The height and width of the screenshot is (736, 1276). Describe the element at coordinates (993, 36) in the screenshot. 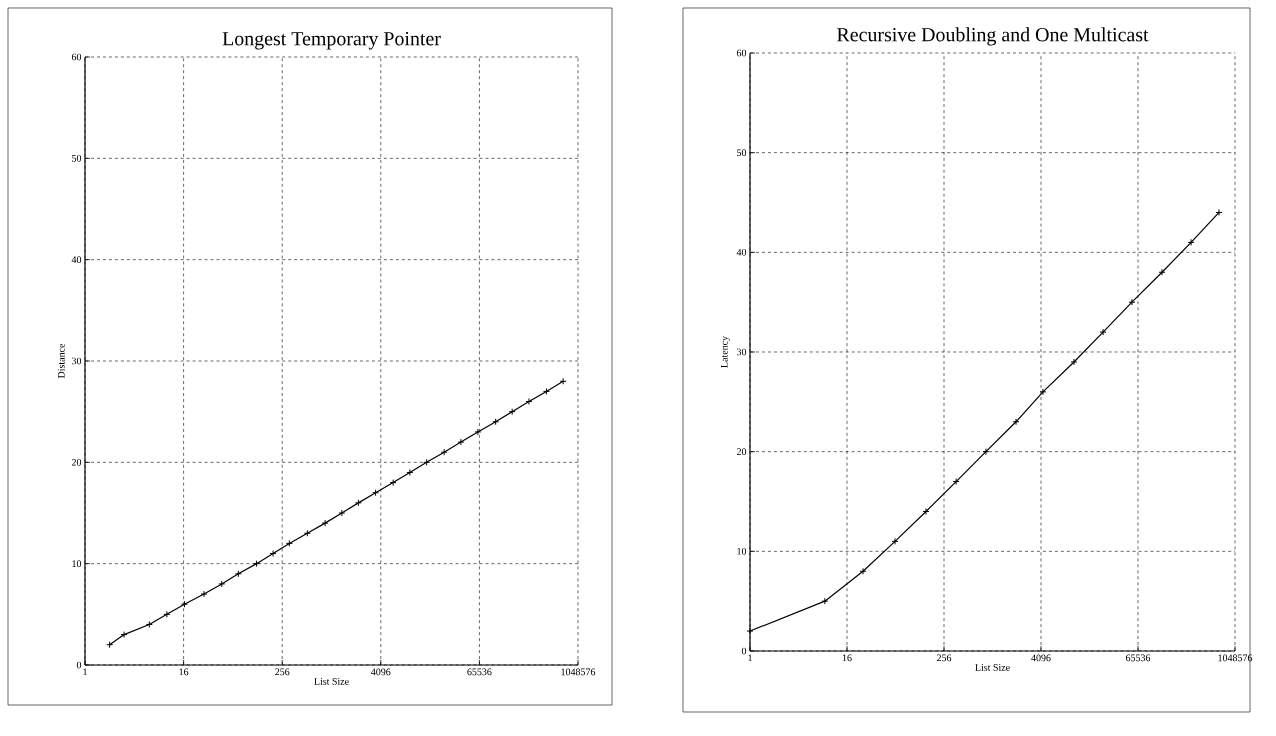

I see `chart-title: Recursive Doubling and One Multicast` at that location.